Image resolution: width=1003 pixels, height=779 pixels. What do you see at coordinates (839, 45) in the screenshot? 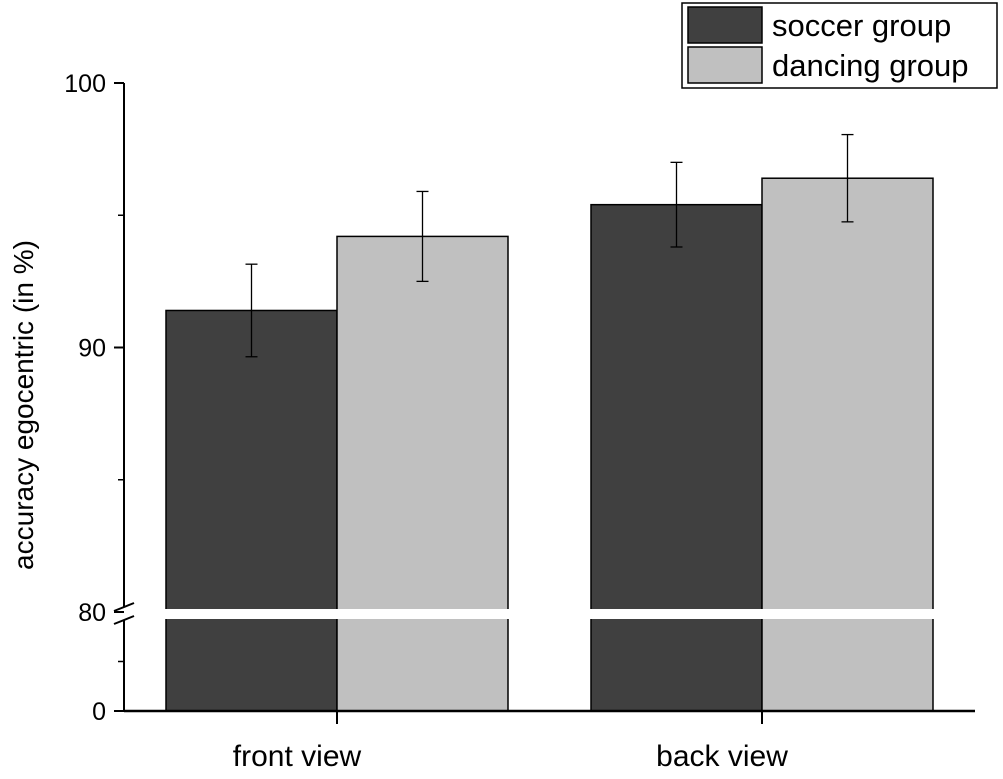
I see `legend: soccer group dancing group` at bounding box center [839, 45].